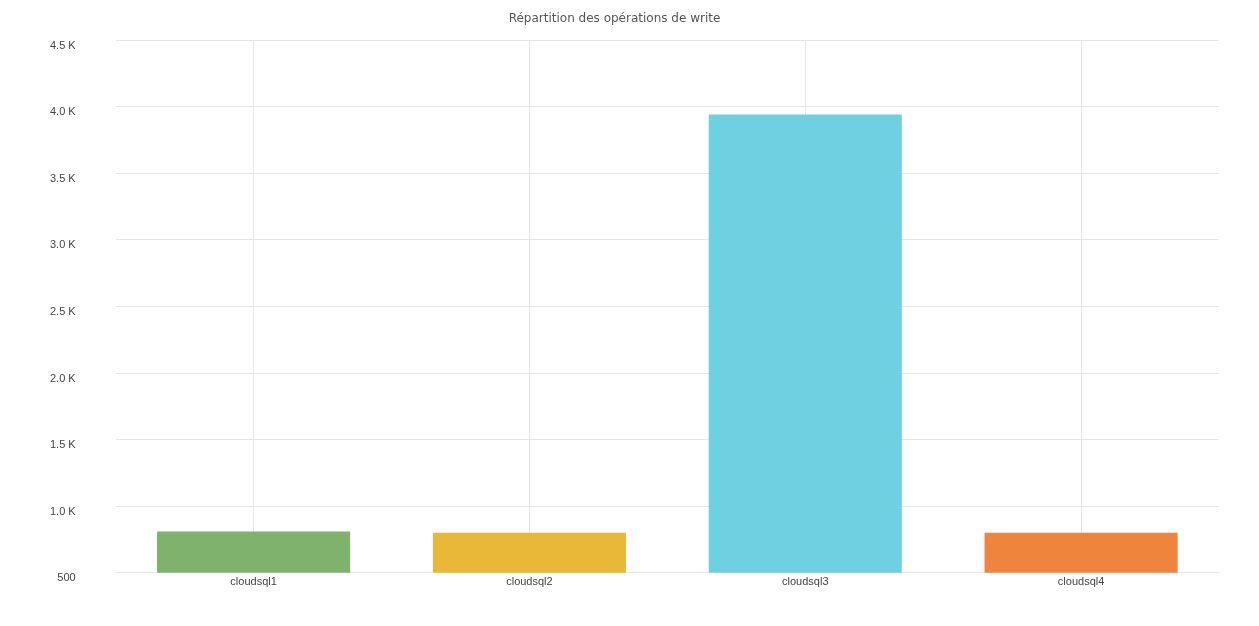 This screenshot has height=626, width=1259. Describe the element at coordinates (529, 581) in the screenshot. I see `x-tick-label: cloudsql2` at that location.